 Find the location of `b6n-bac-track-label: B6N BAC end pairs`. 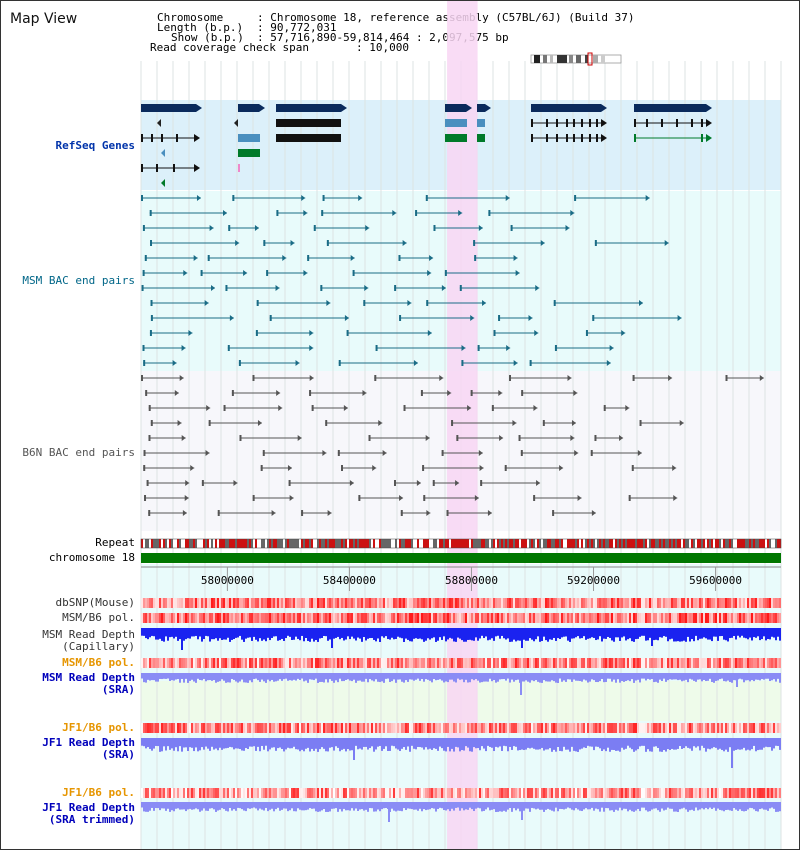

b6n-bac-track-label: B6N BAC end pairs is located at coordinates (78, 452).